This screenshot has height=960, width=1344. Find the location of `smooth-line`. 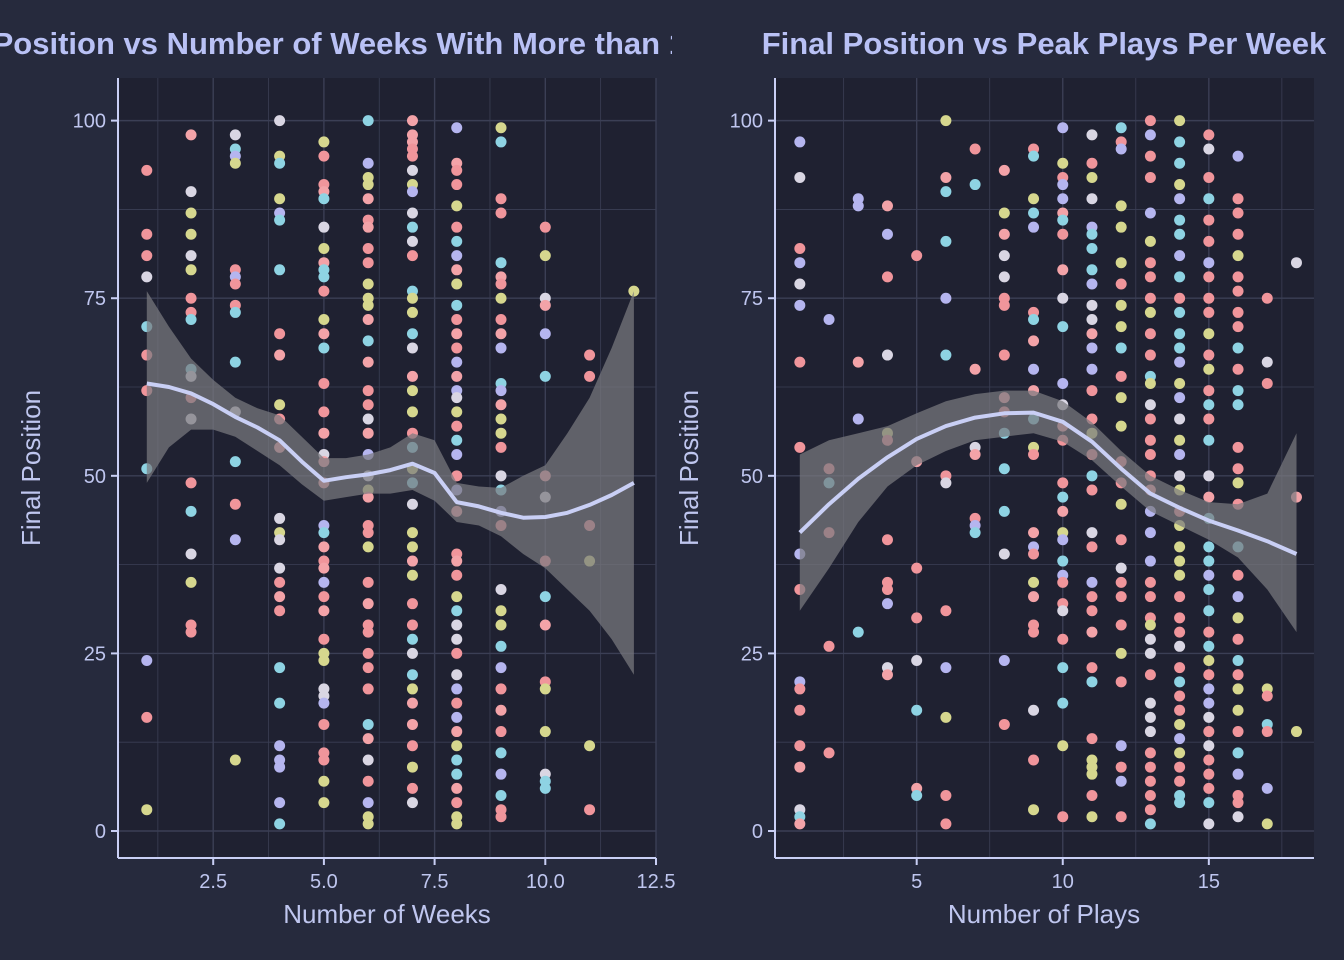

smooth-line is located at coordinates (1048, 483).